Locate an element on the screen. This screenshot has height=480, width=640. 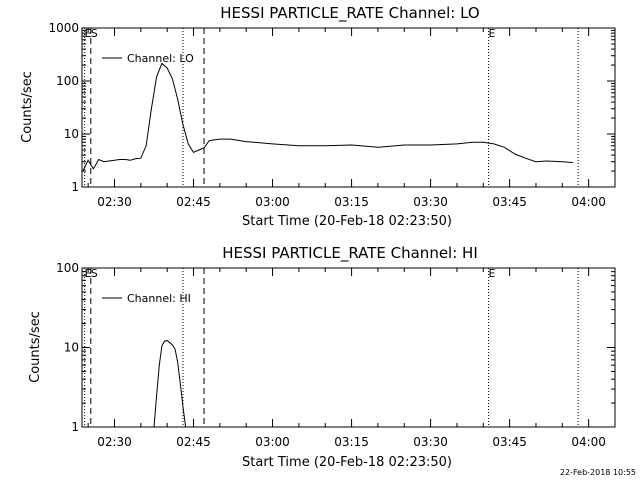
footer-timestamp: 22-Feb-2018 10:55 is located at coordinates (598, 472).